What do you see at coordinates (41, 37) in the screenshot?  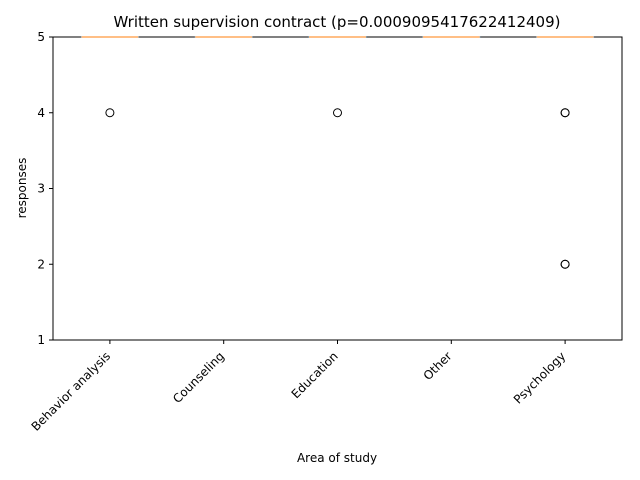 I see `y-tick-label: 5` at bounding box center [41, 37].